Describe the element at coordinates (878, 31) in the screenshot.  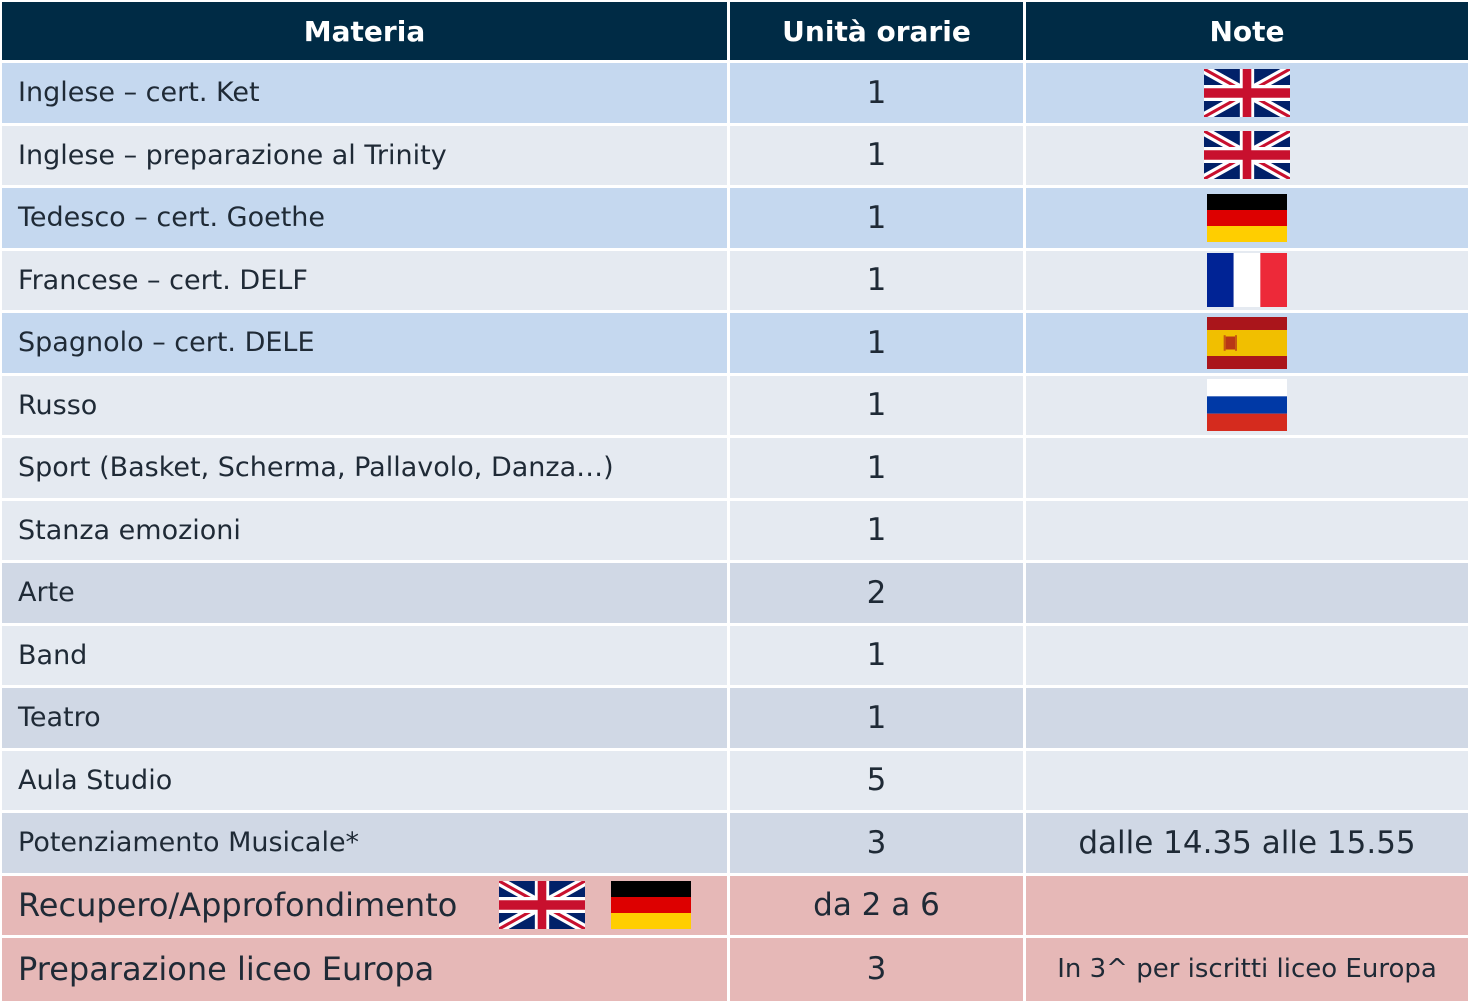
I see `header-unita-orarie: Unità orarie` at that location.